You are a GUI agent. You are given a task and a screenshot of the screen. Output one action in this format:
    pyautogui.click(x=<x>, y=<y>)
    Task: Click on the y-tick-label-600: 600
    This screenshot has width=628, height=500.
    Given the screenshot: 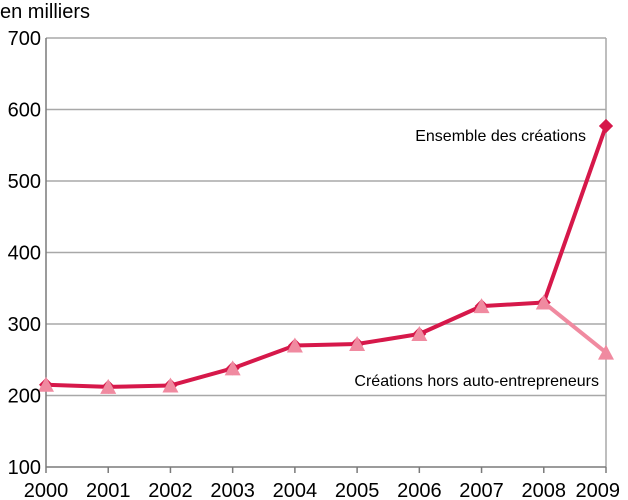 What is the action you would take?
    pyautogui.click(x=24, y=111)
    